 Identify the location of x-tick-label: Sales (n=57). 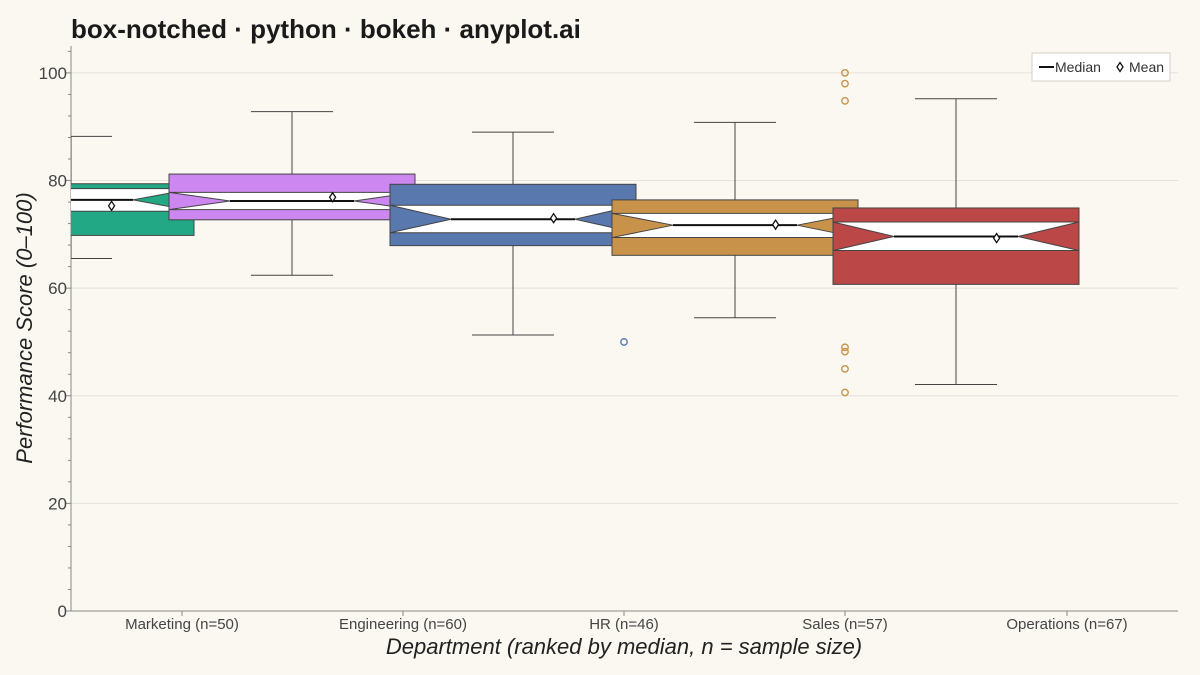
(844, 624).